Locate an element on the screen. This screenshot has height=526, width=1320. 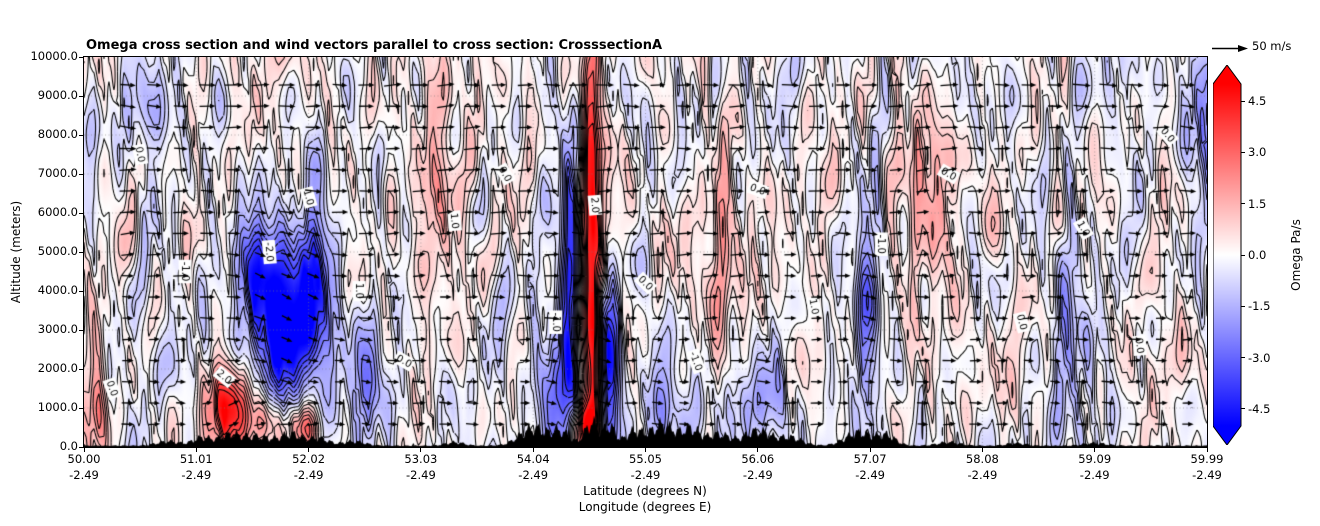
y-tick-label: 8000.0 is located at coordinates (57, 134).